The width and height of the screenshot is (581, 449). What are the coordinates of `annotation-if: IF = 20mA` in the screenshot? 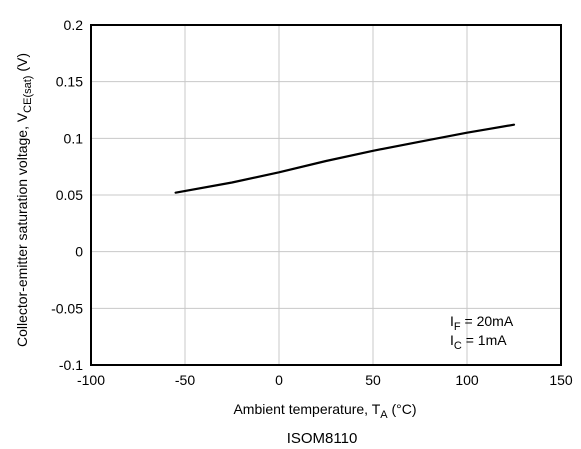 It's located at (482, 323).